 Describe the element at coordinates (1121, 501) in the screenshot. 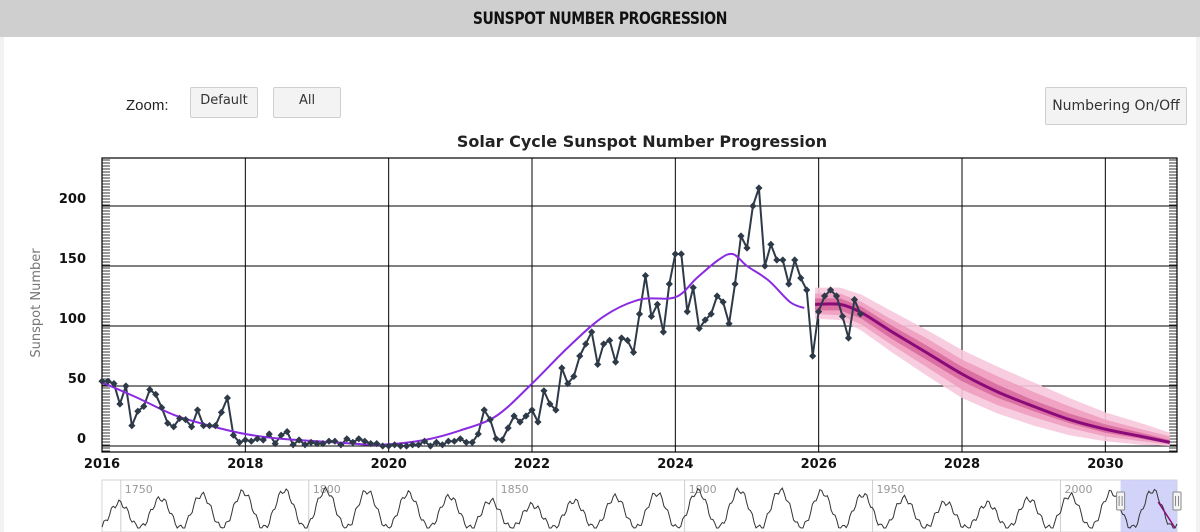

I see `navigator-handle` at that location.